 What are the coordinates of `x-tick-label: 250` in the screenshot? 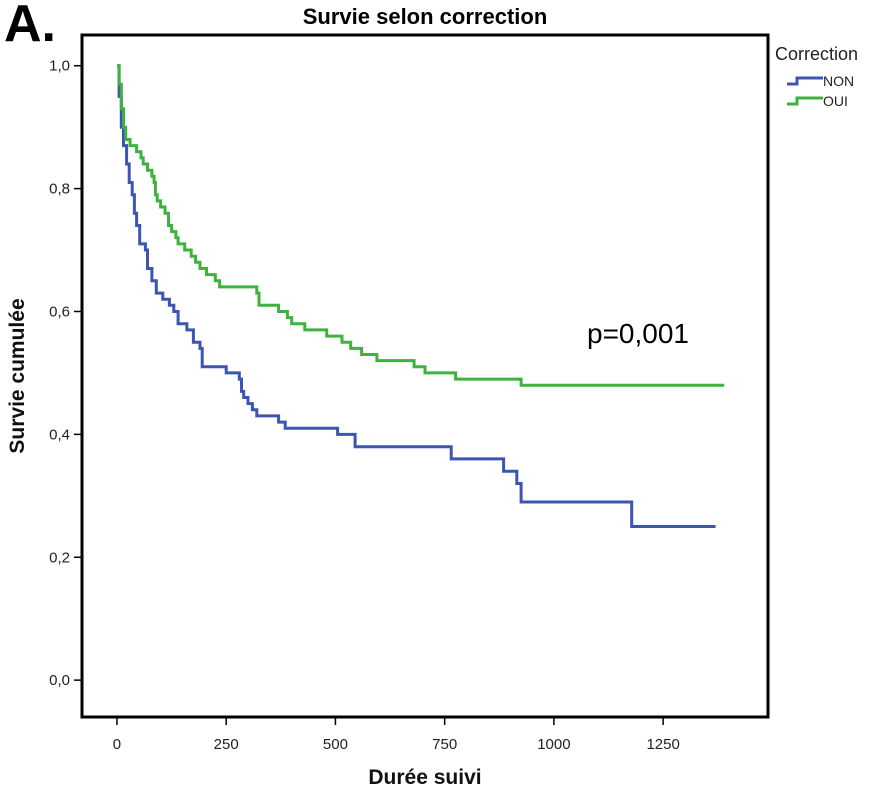 It's located at (226, 744).